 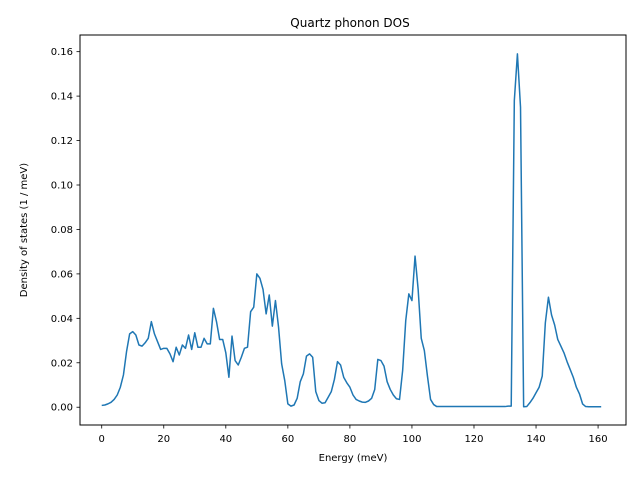 I want to click on x-tick-label: 0, so click(x=102, y=439).